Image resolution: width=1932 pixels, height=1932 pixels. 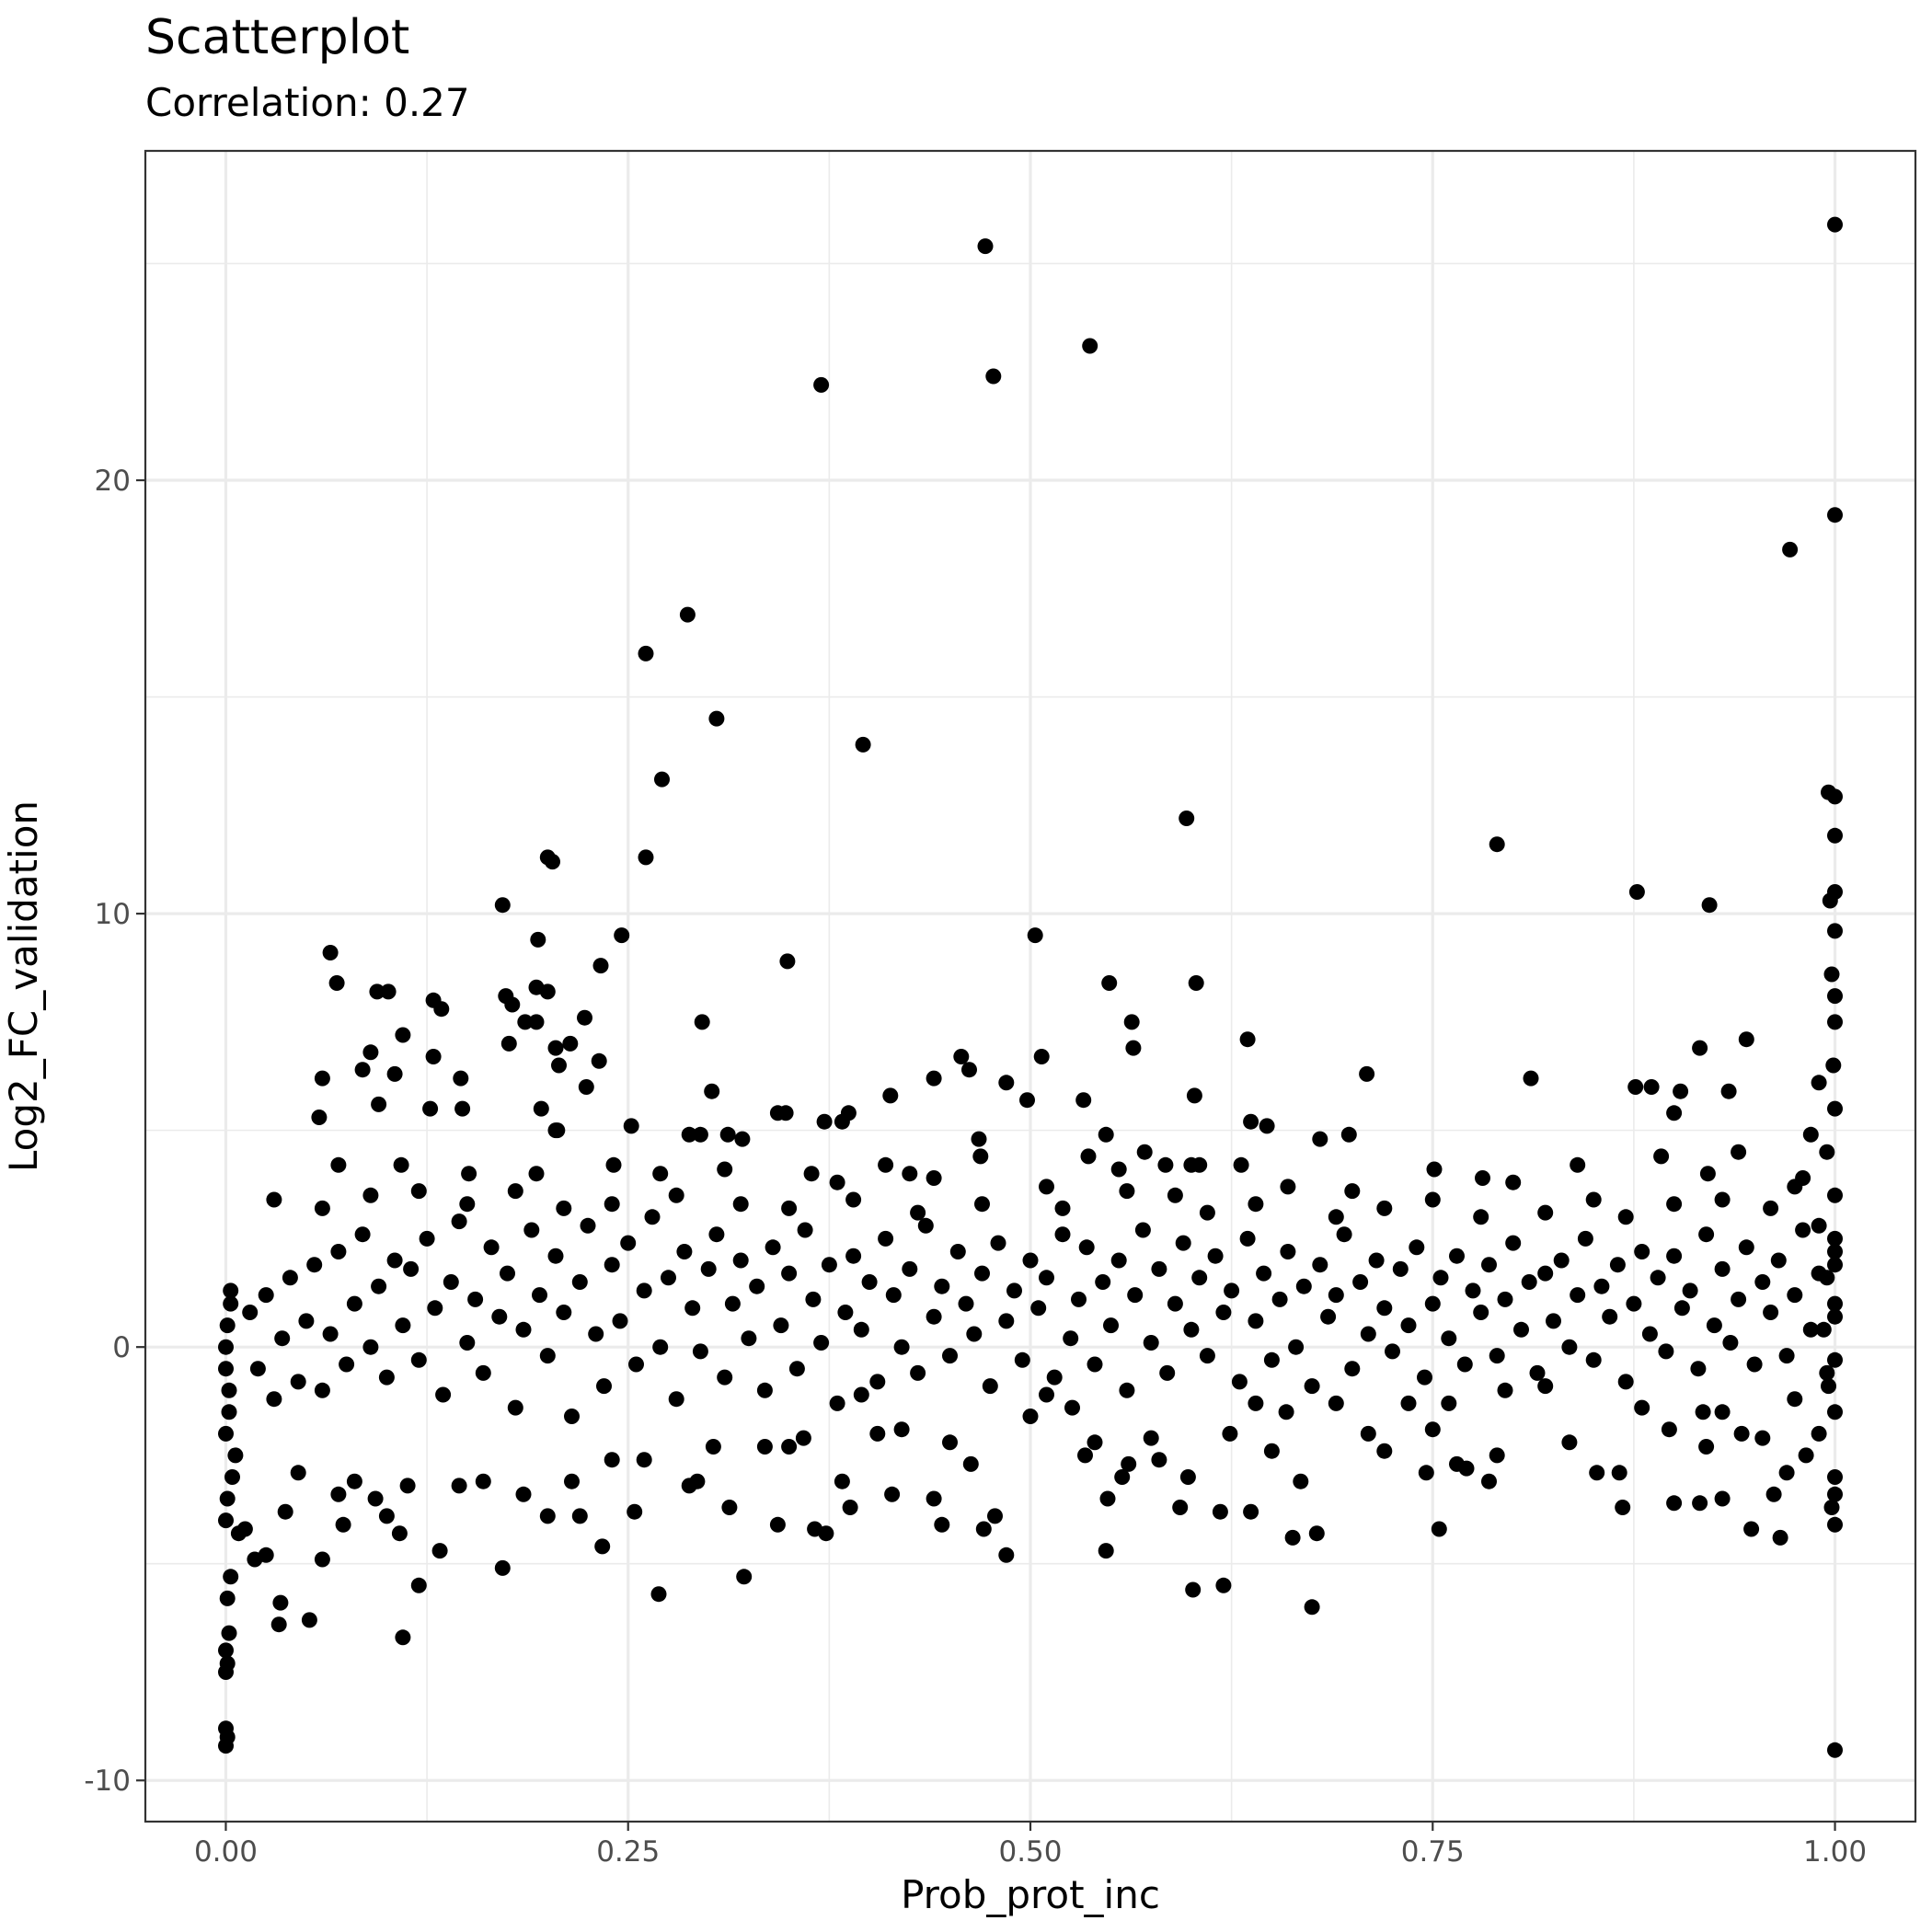 What do you see at coordinates (121, 1347) in the screenshot?
I see `y-tick-label: 0` at bounding box center [121, 1347].